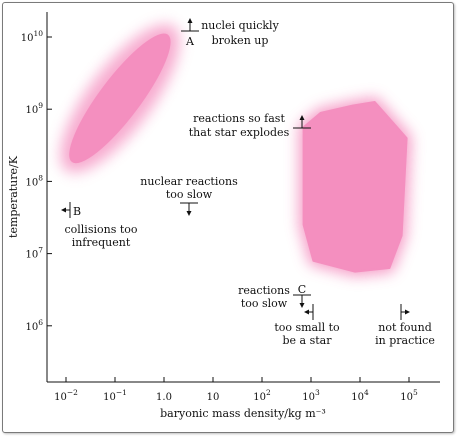 This screenshot has width=458, height=437. I want to click on annotation-notfound-line1: not found, so click(405, 327).